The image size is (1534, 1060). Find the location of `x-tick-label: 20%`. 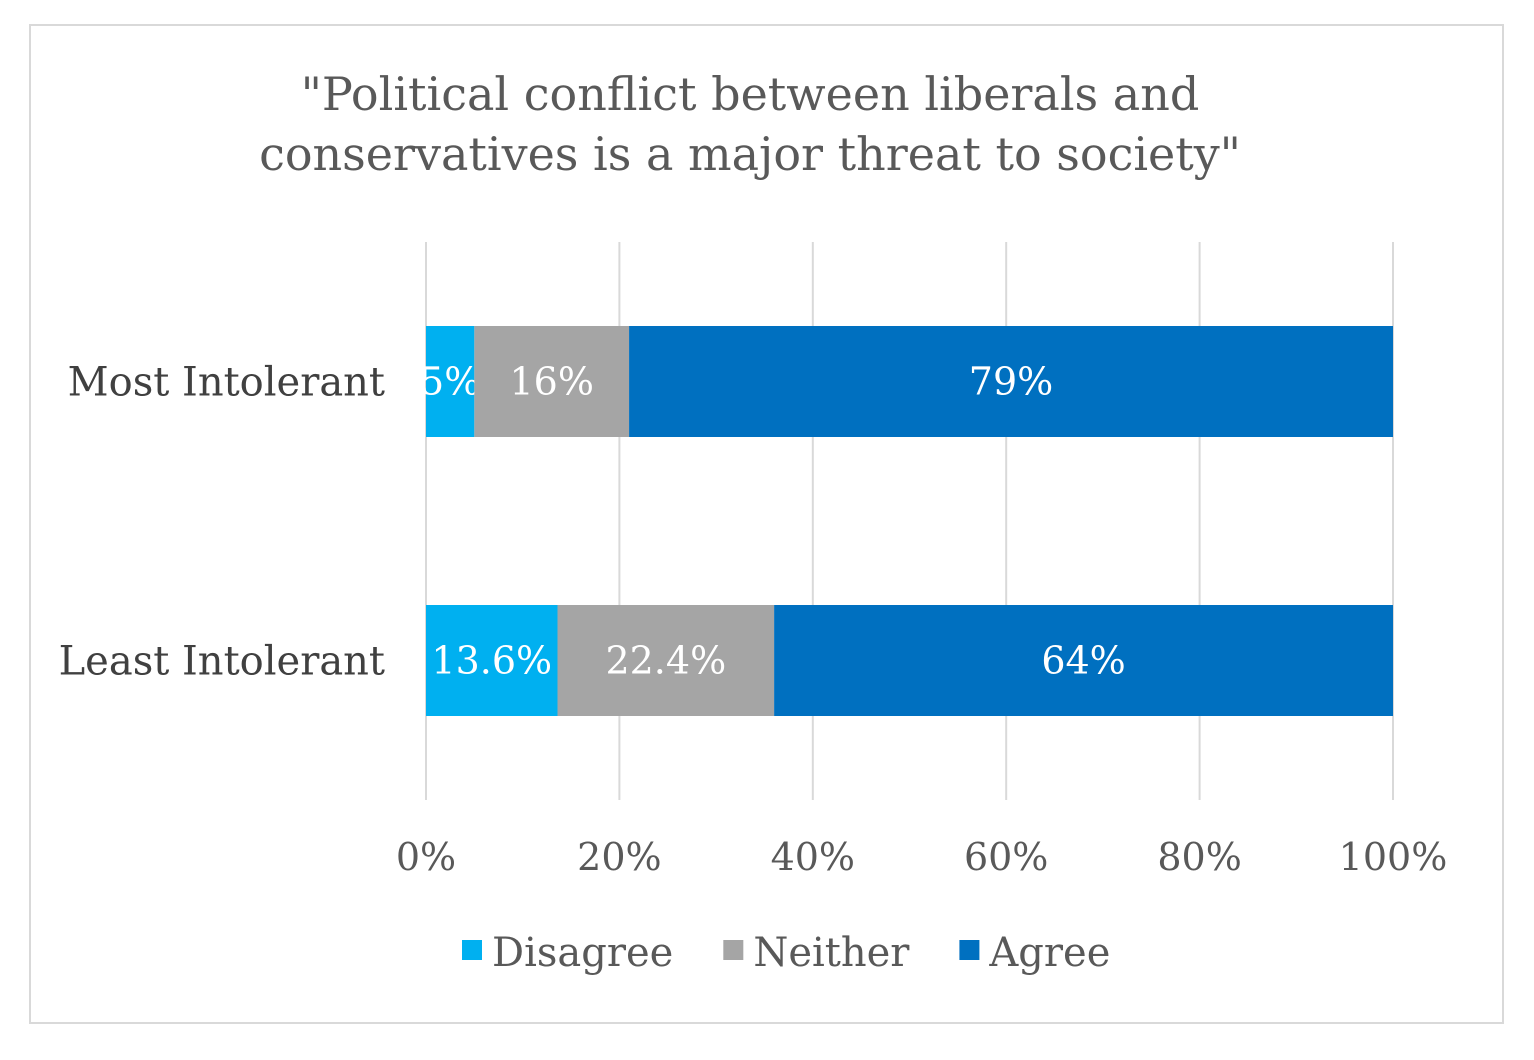

x-tick-label: 20% is located at coordinates (619, 857).